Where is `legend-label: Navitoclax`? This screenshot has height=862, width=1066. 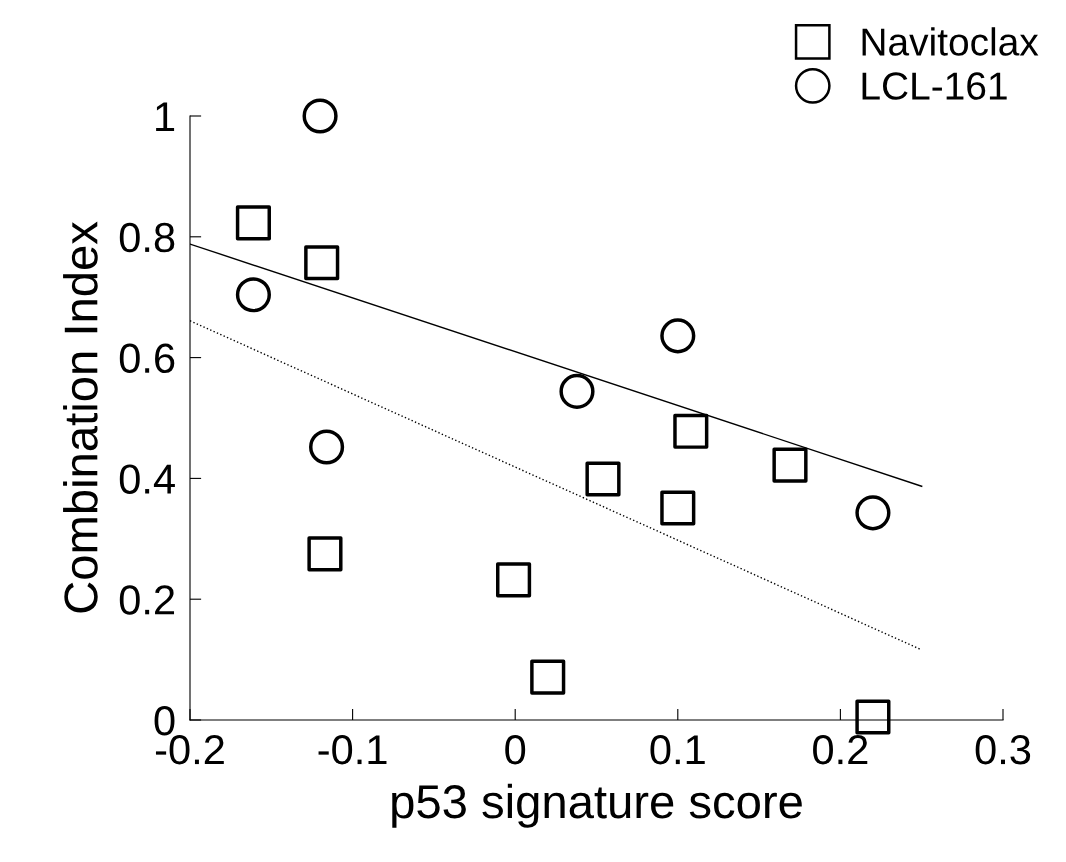 legend-label: Navitoclax is located at coordinates (950, 41).